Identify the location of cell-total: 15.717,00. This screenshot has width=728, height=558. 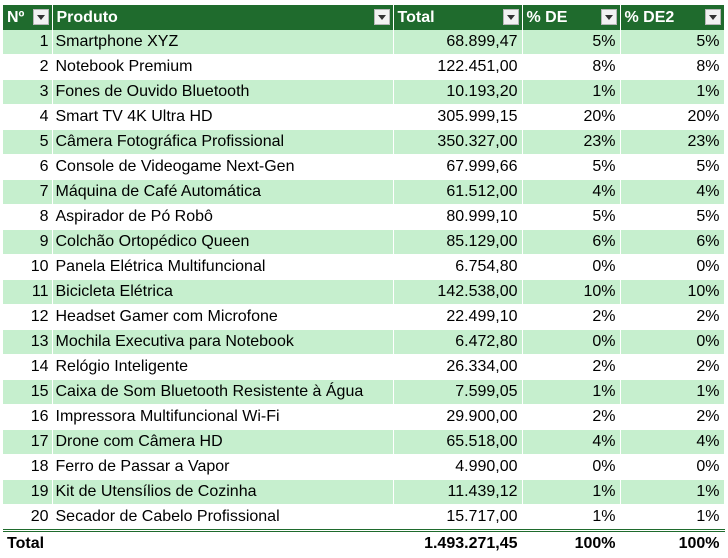
(458, 517).